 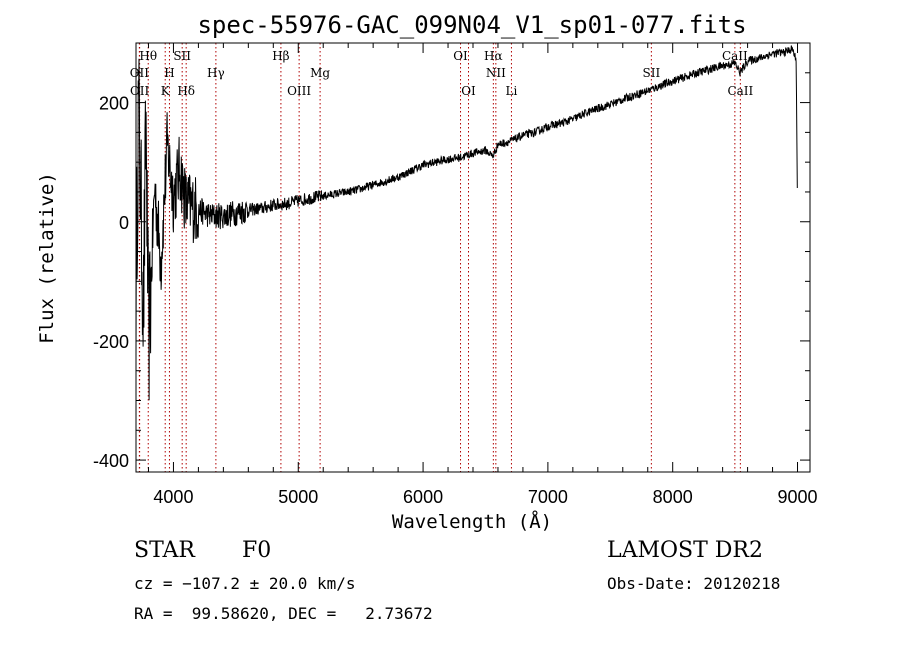 What do you see at coordinates (280, 56) in the screenshot?
I see `spectral-line-label: Hβ` at bounding box center [280, 56].